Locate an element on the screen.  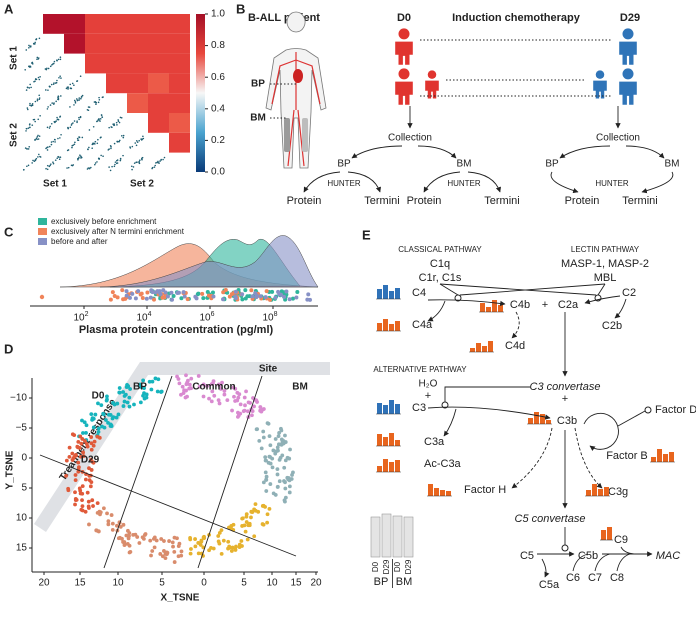
row-group-label: Set 1 is located at coordinates (14, 58).